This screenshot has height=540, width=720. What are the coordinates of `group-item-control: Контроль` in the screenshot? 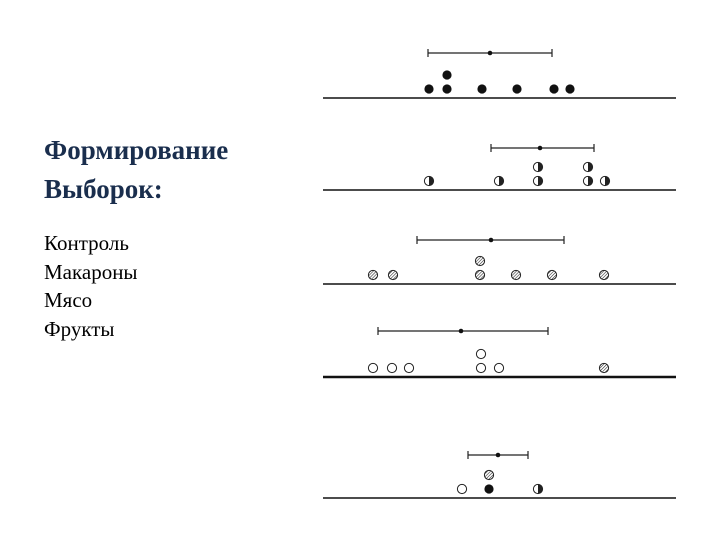 It's located at (86, 243).